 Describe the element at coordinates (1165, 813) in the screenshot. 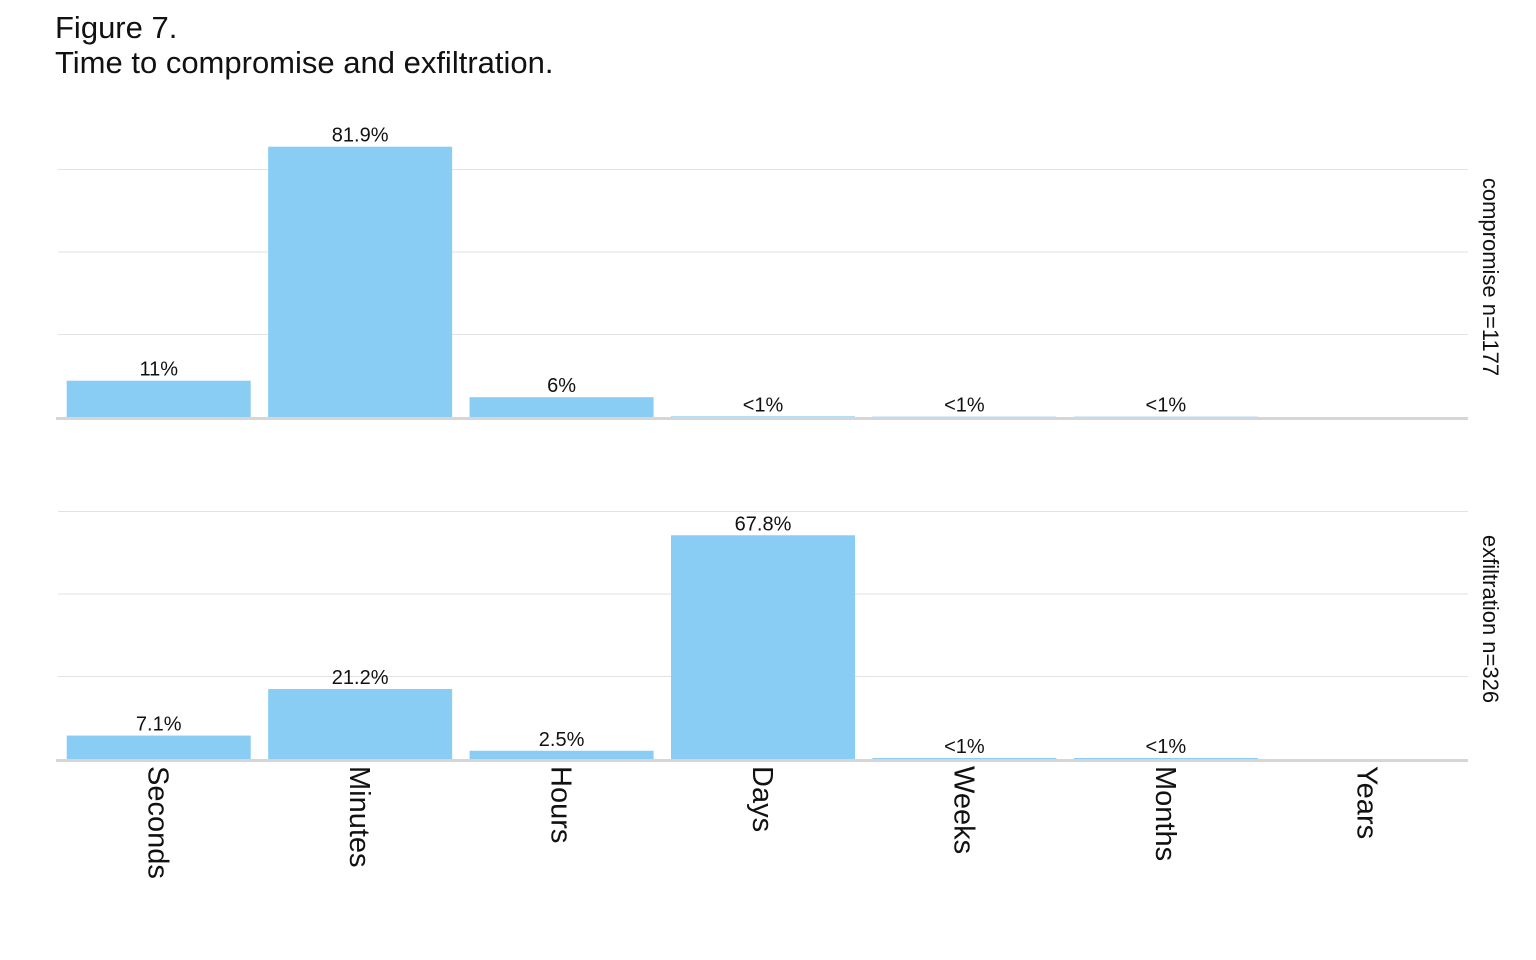

I see `x-tick-label: Months` at that location.